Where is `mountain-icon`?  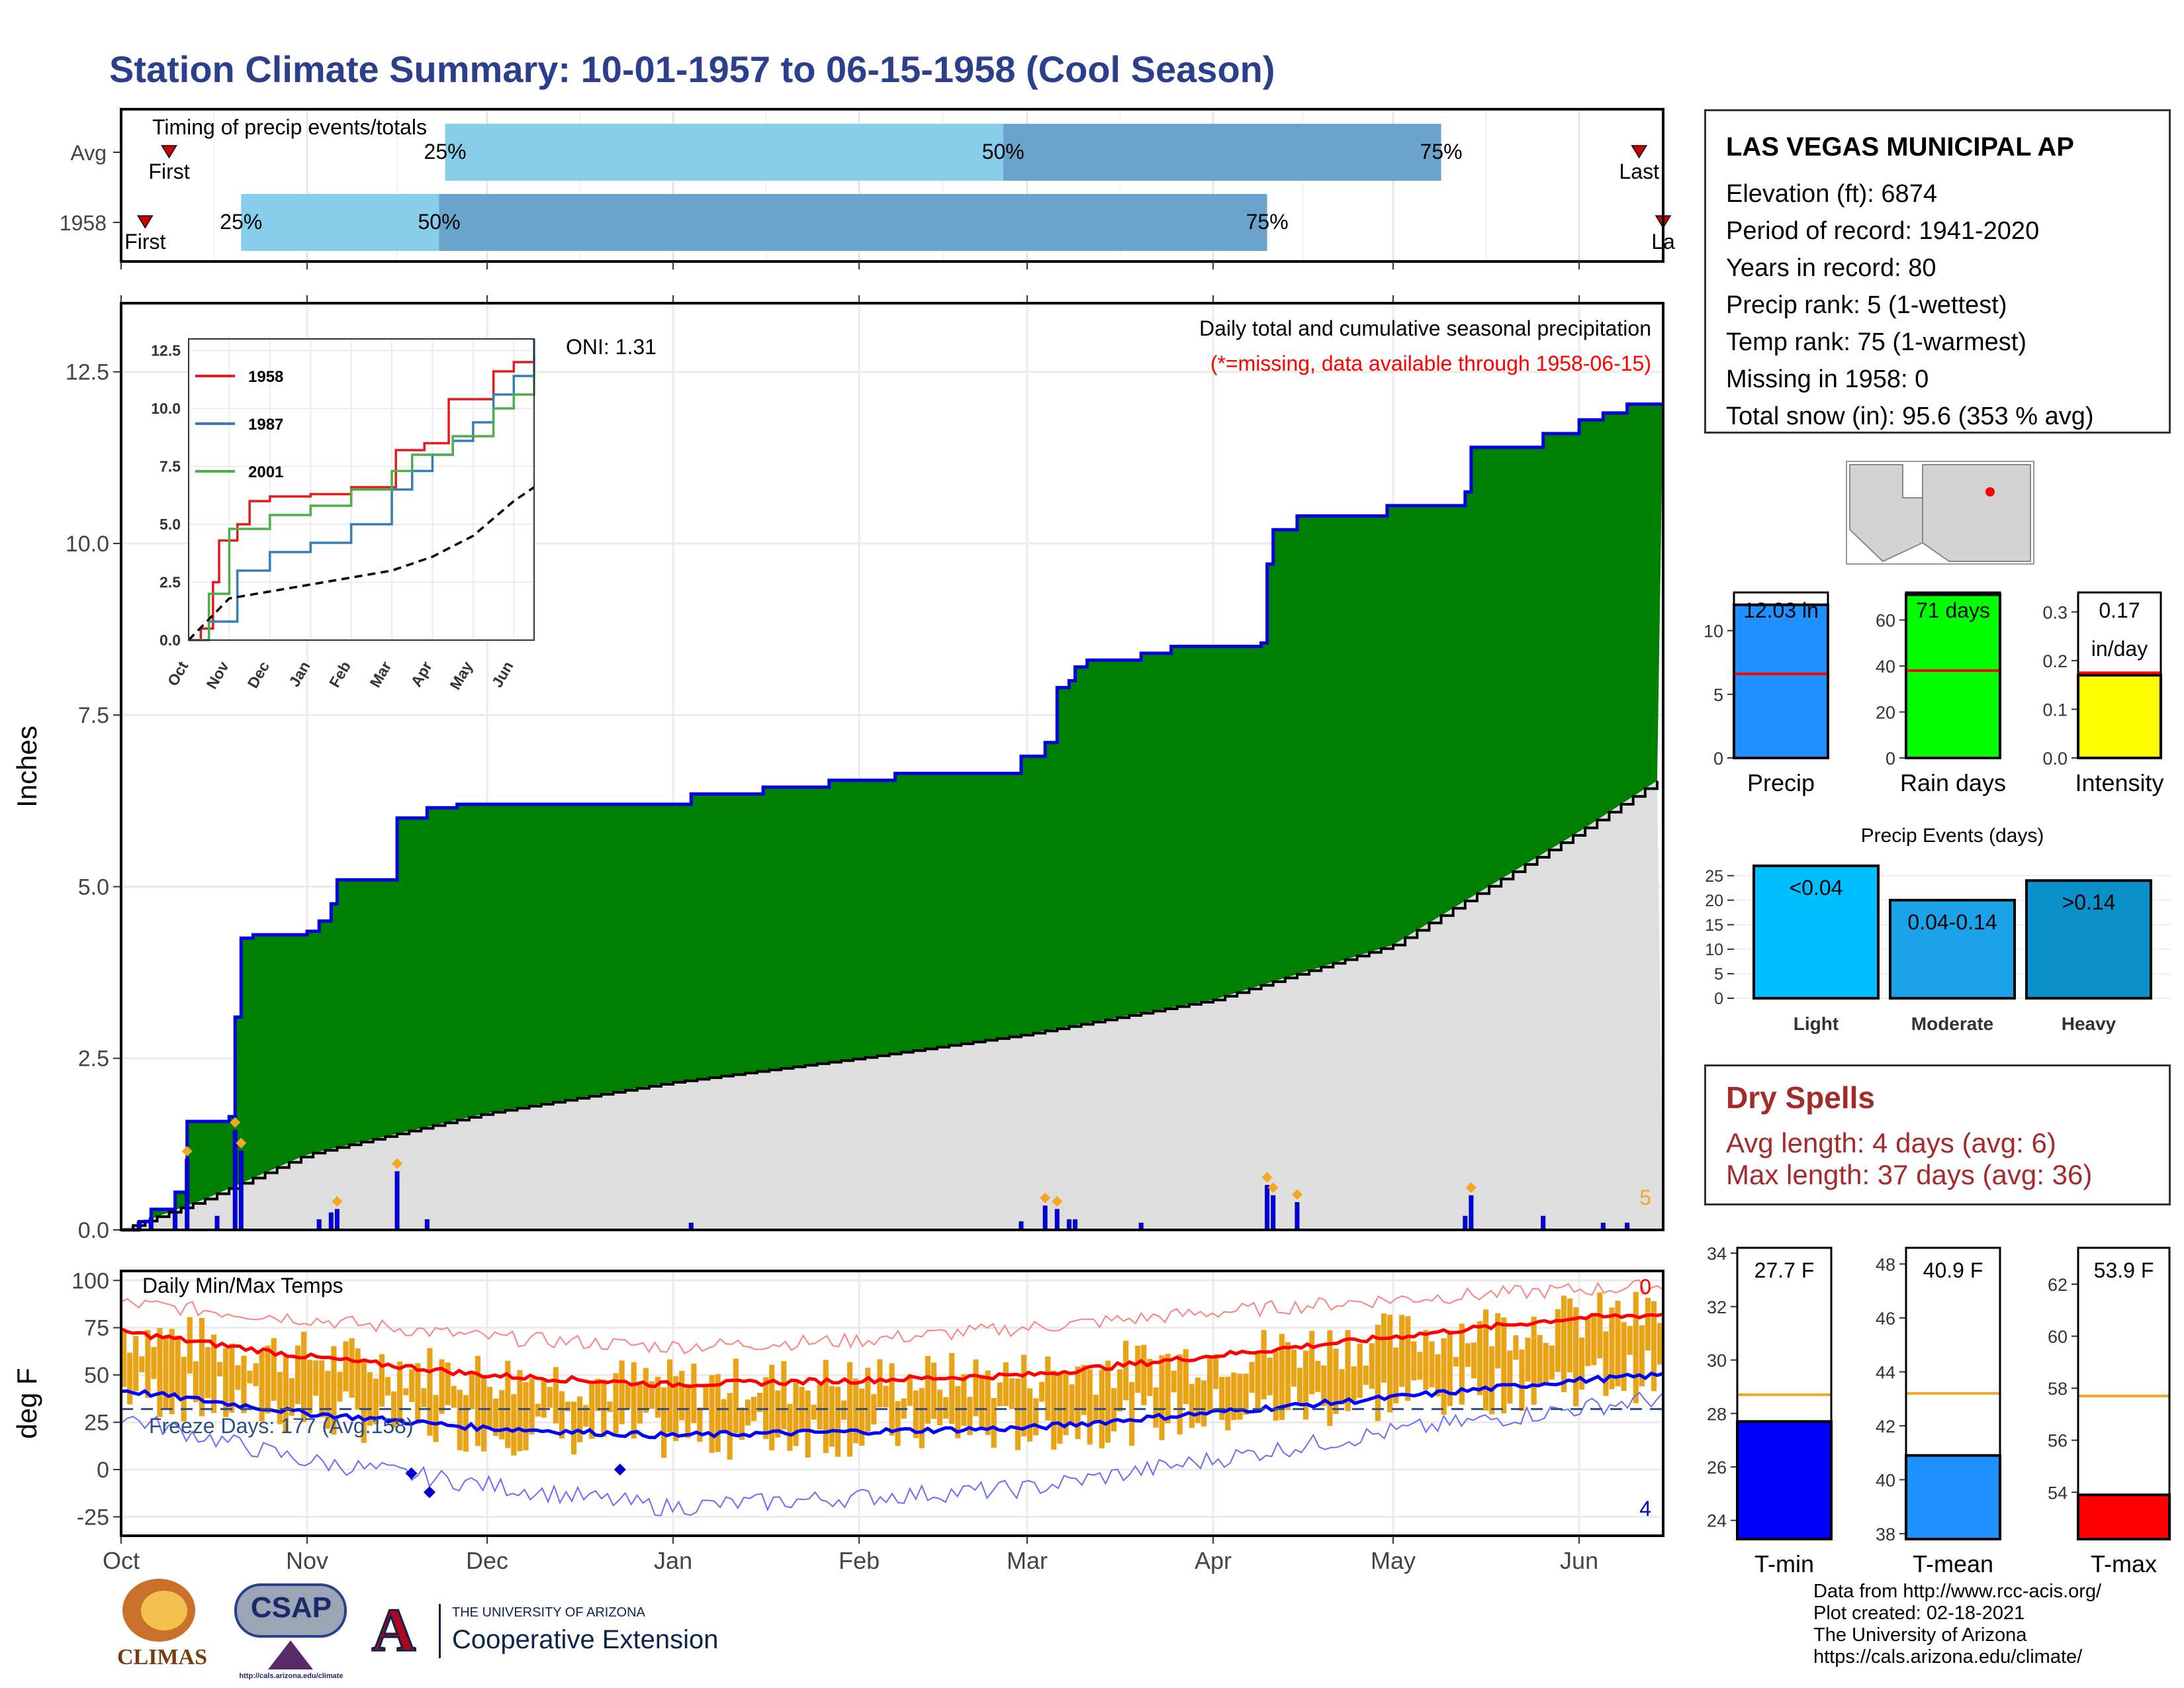
mountain-icon is located at coordinates (290, 1654).